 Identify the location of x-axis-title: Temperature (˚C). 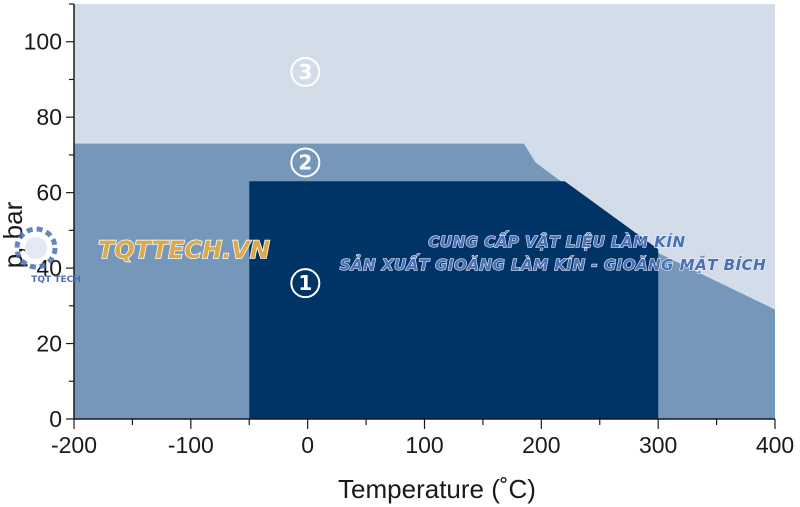
(437, 489).